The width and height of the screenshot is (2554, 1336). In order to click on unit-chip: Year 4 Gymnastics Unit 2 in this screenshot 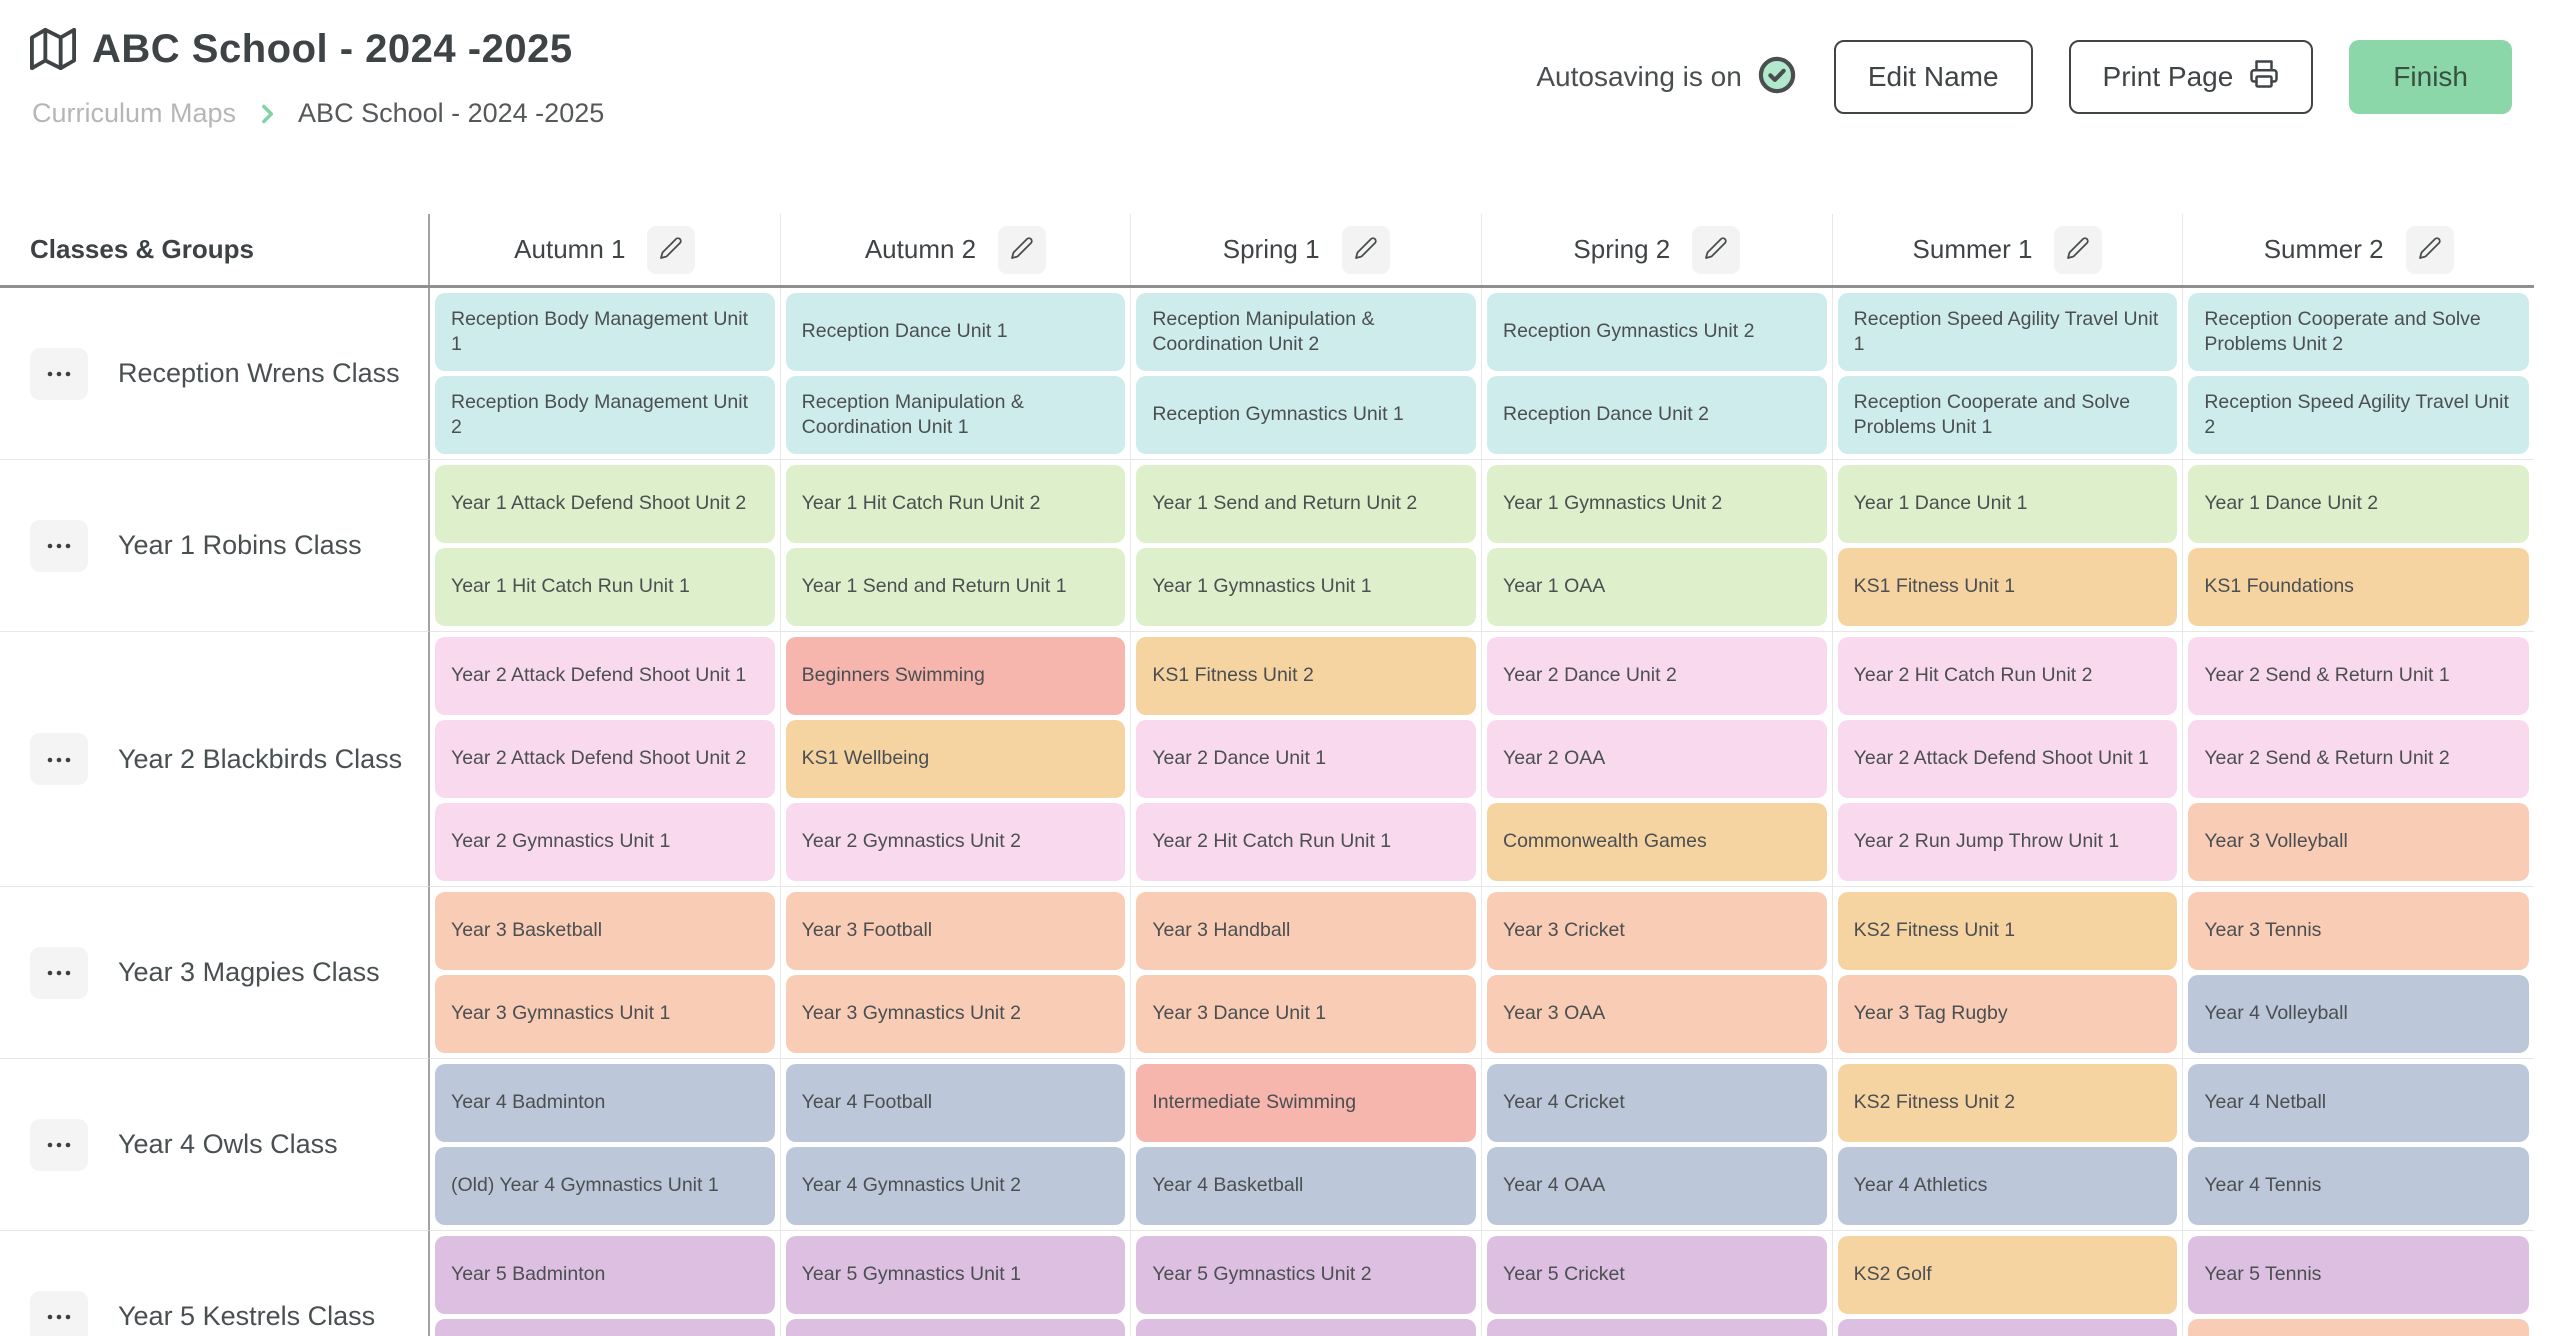, I will do `click(955, 1186)`.